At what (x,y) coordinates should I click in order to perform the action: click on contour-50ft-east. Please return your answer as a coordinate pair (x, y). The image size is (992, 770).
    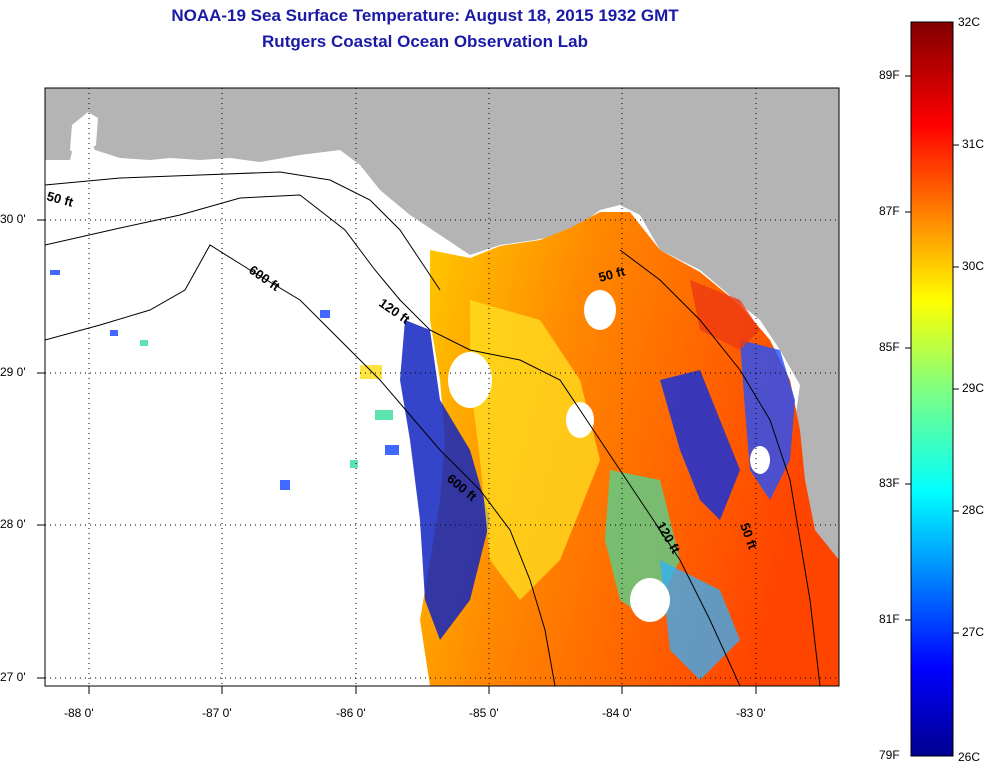
    Looking at the image, I should click on (720, 467).